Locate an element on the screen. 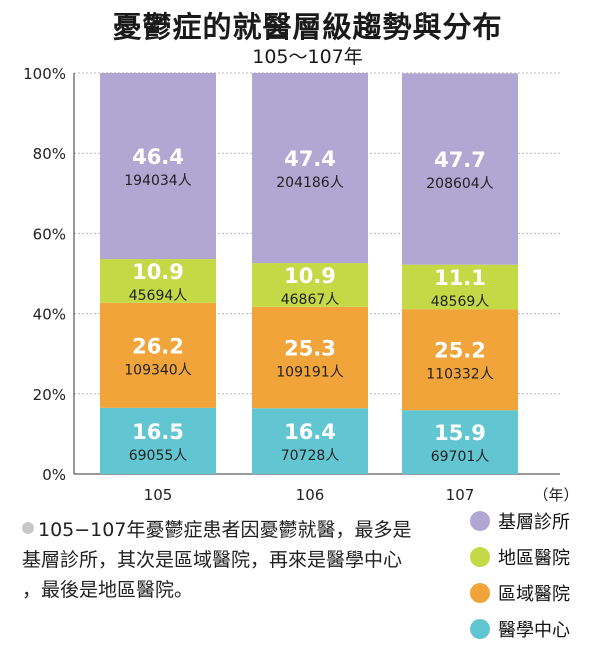 The image size is (615, 665). x-tick-label: 105 is located at coordinates (158, 495).